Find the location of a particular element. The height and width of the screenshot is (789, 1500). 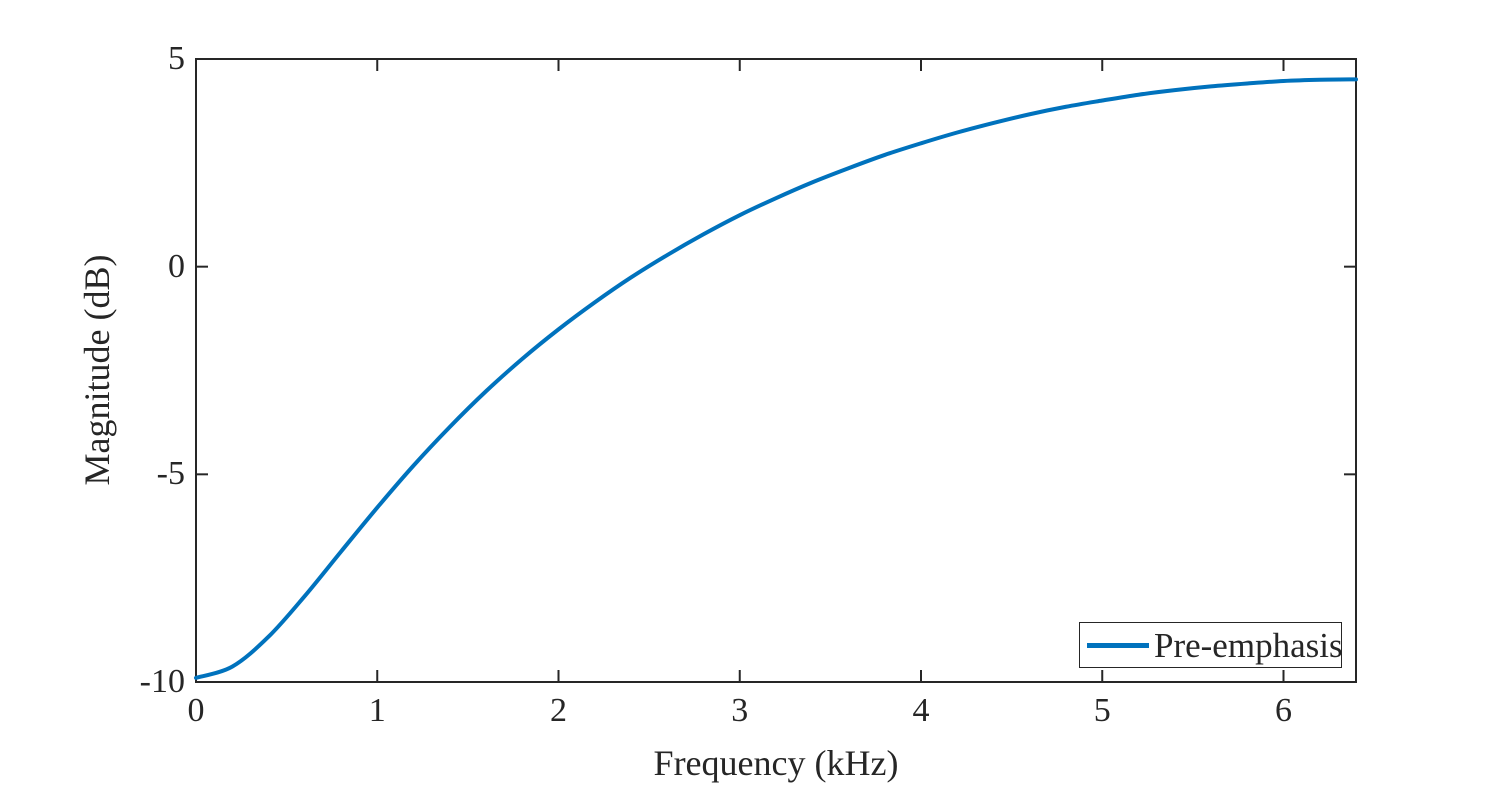

y-tick-label: 0 is located at coordinates (176, 266).